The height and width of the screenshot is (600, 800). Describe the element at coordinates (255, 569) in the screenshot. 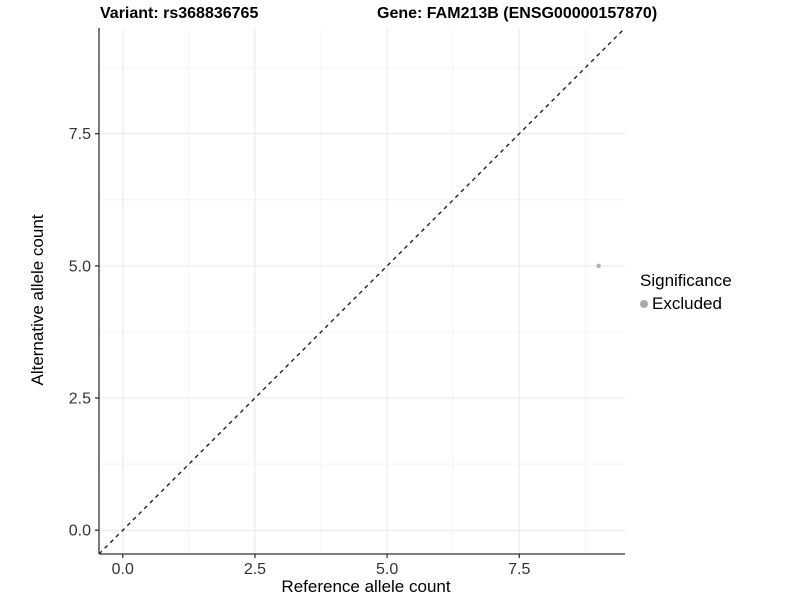

I see `x-tick-label: 2.5` at that location.